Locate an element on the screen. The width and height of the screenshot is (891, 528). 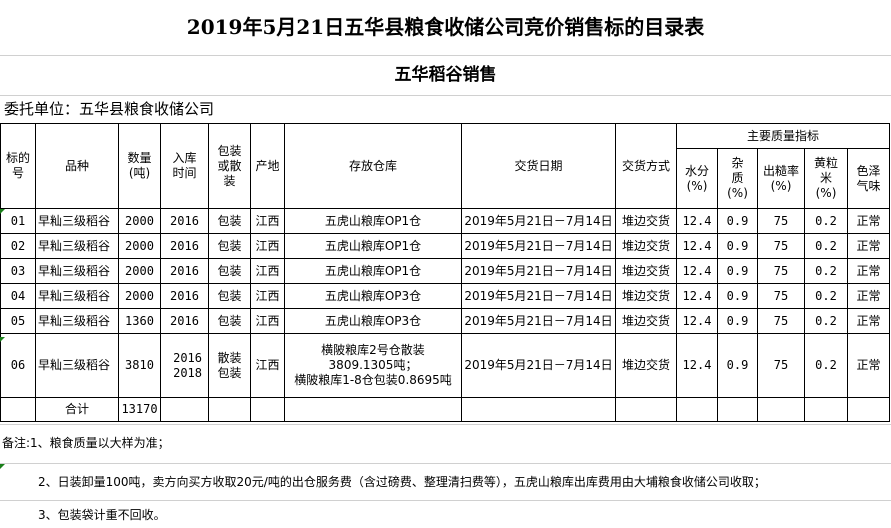
header-variety: 品种 is located at coordinates (77, 166).